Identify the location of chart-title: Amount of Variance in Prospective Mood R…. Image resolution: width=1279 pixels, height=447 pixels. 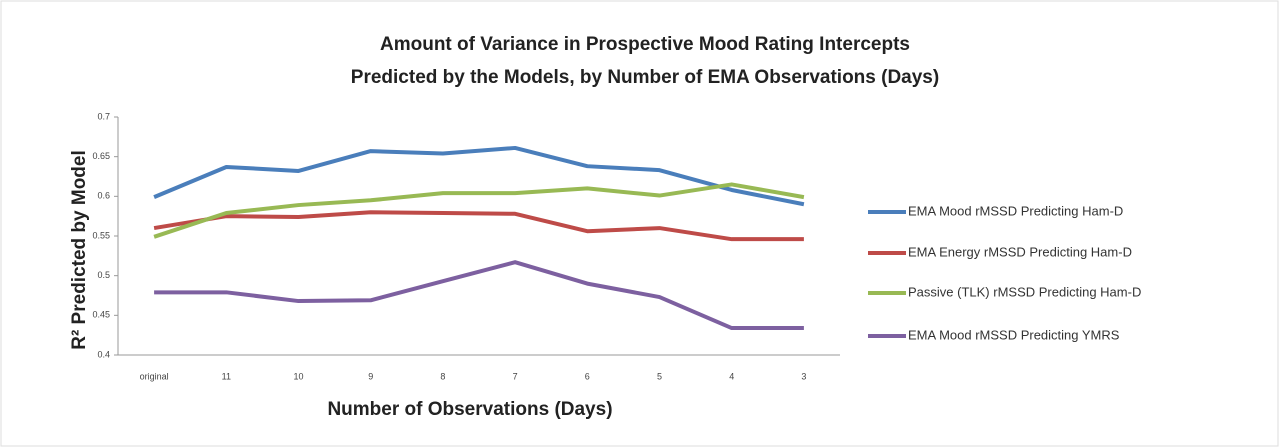
(645, 44).